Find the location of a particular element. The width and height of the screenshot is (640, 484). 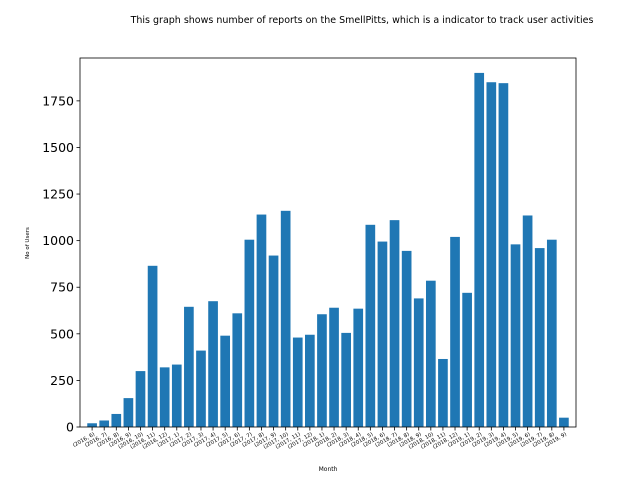

y-tick-label: 1000 is located at coordinates (58, 240).